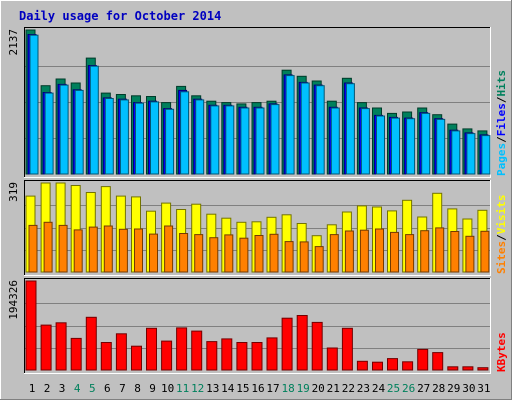 The image size is (512, 400). I want to click on x-tick-label-day-27: 27, so click(423, 388).